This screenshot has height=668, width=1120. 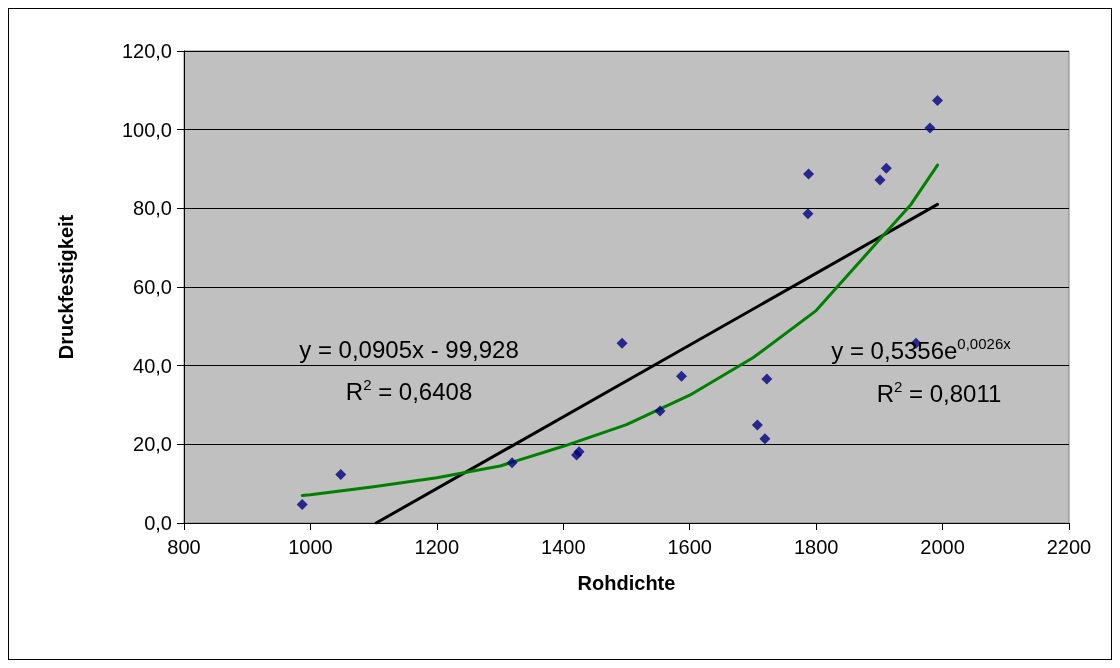 I want to click on y-axis-title: Druckfestigkeit, so click(x=66, y=287).